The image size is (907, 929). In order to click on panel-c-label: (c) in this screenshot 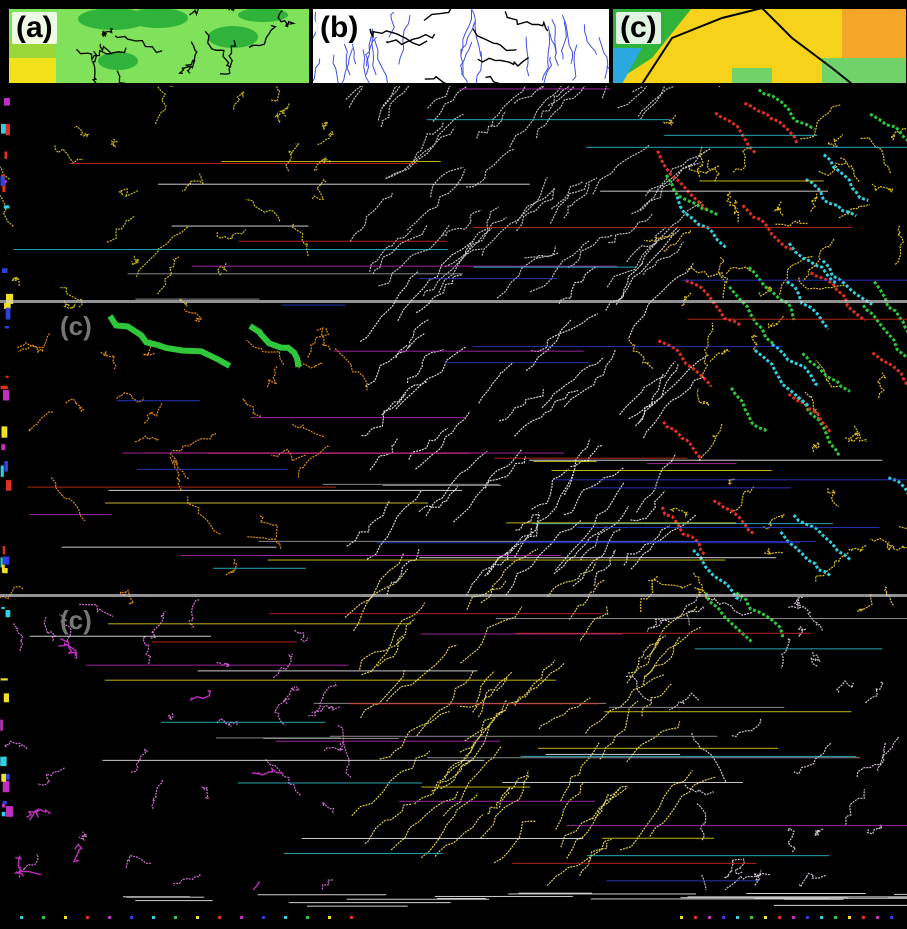, I will do `click(638, 28)`.